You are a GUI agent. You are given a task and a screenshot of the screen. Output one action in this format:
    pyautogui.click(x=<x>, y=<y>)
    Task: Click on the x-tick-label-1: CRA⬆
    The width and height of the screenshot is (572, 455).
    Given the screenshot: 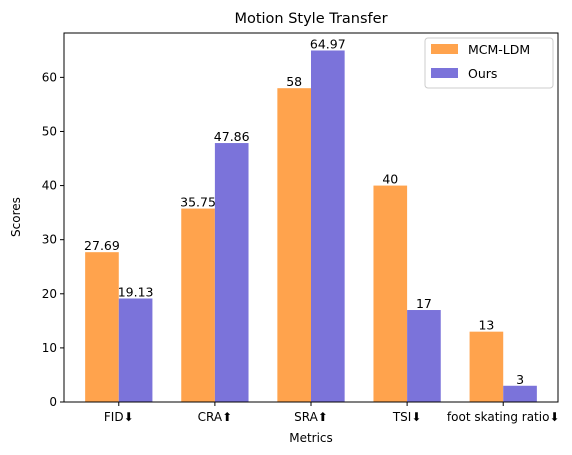 What is the action you would take?
    pyautogui.click(x=215, y=417)
    